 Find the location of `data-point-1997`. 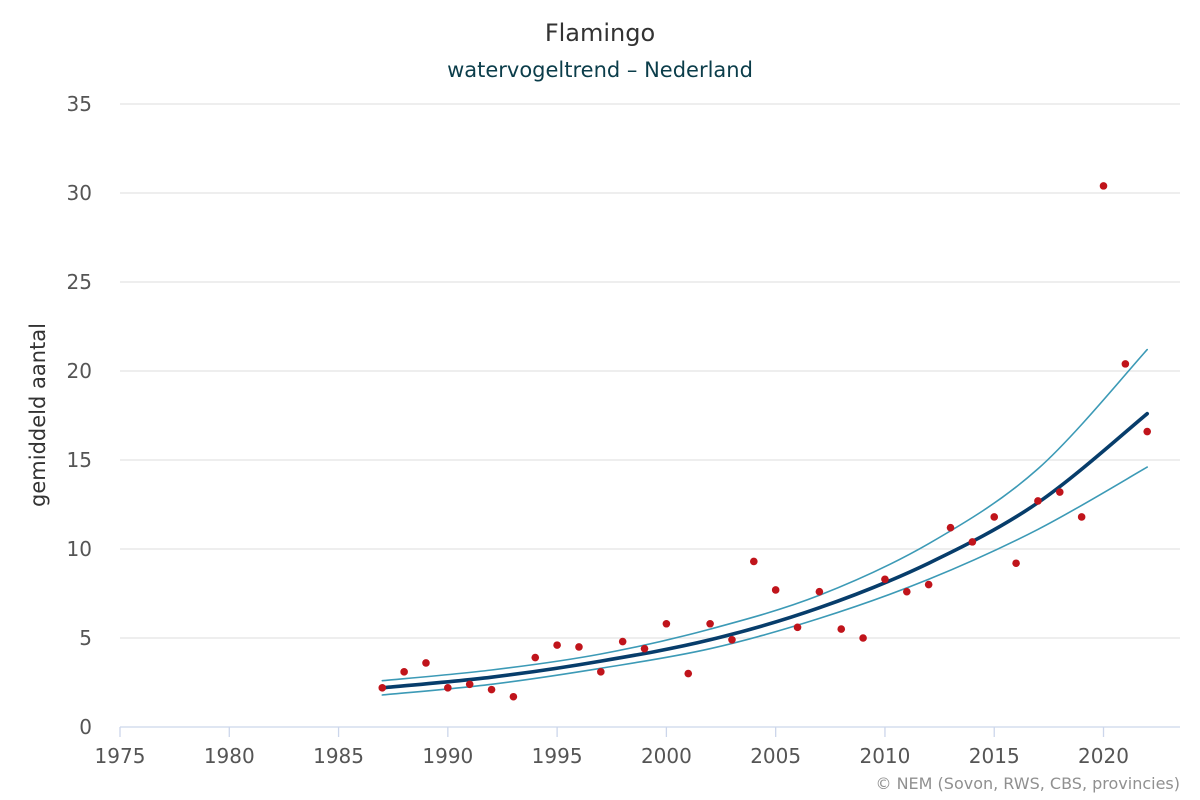

data-point-1997 is located at coordinates (601, 672).